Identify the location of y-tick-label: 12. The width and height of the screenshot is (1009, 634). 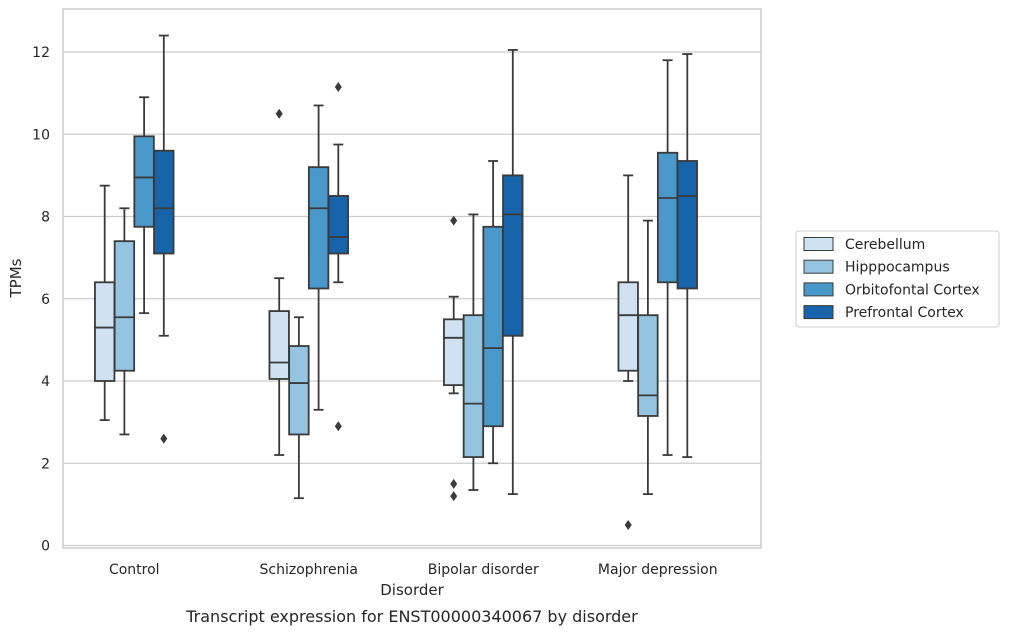
(41, 53).